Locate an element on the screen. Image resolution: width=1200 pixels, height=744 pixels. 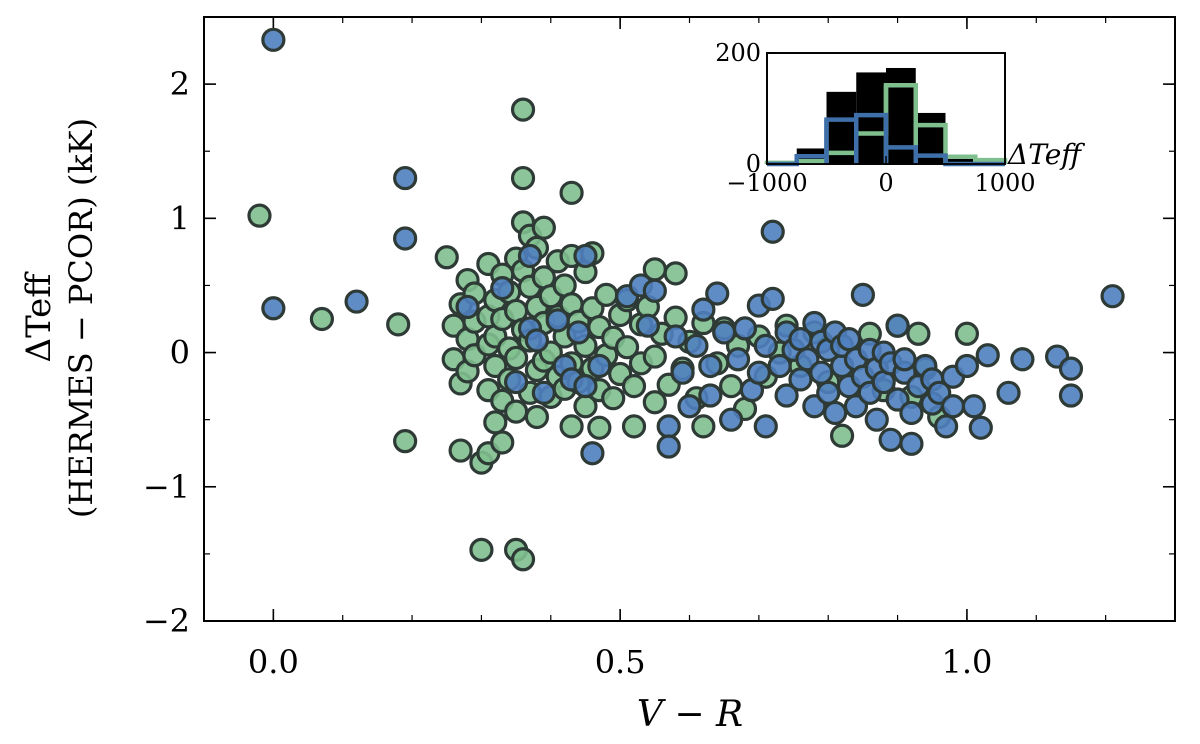
inset-x-tick-label: 1000 is located at coordinates (1004, 183).